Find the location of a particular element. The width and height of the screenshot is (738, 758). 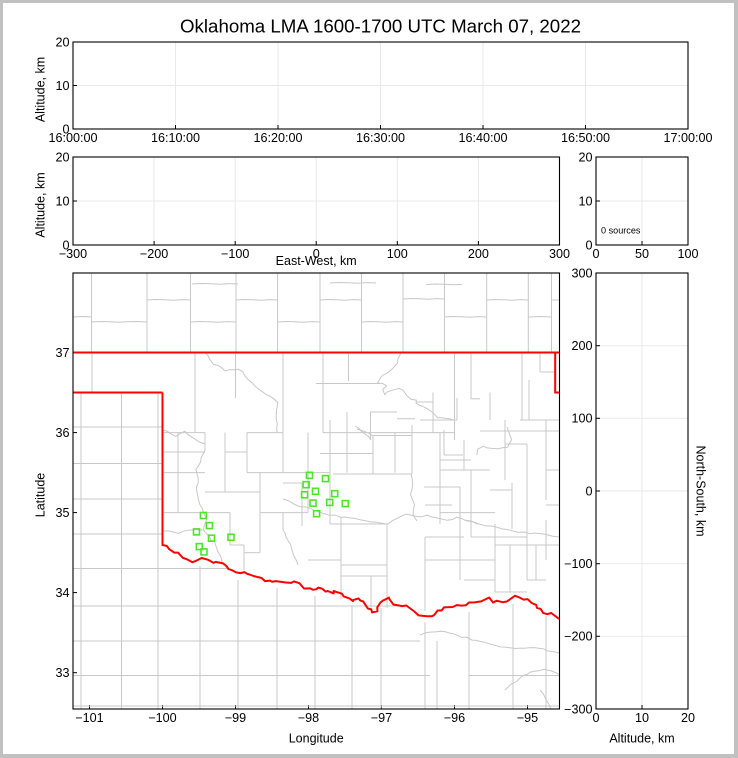

svg-text: −101 is located at coordinates (89, 718).